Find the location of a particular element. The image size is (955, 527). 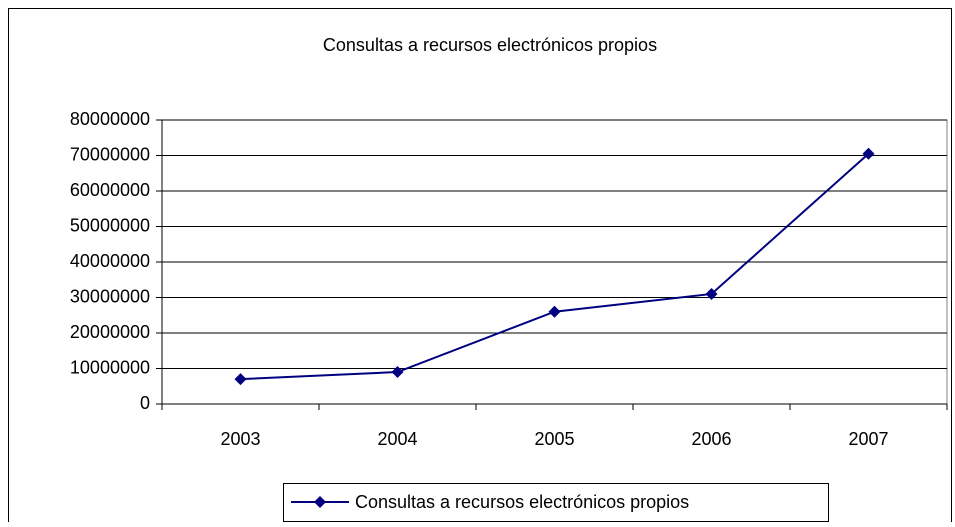

x-tick-label: 2003 is located at coordinates (240, 439).